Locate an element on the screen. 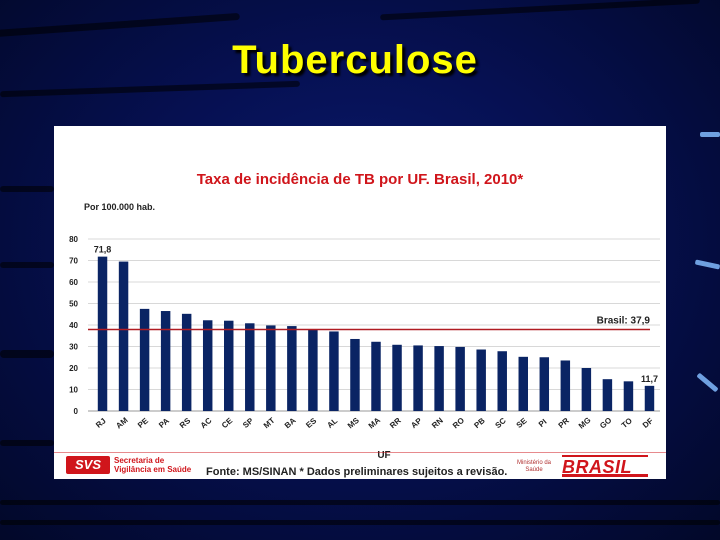 The image size is (720, 540). x-tick-label: ES is located at coordinates (311, 423).